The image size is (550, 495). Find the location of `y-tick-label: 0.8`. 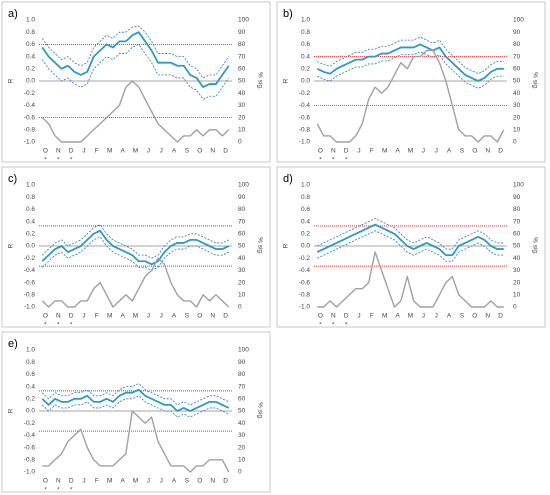

y-tick-label: 0.8 is located at coordinates (30, 32).